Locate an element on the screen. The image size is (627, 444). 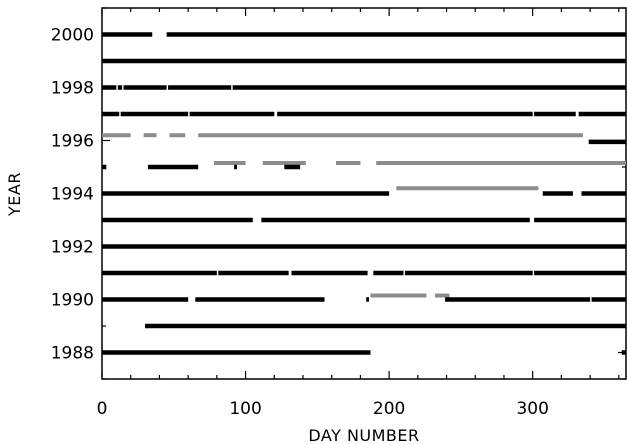
x-tick-label: 200 is located at coordinates (389, 409).